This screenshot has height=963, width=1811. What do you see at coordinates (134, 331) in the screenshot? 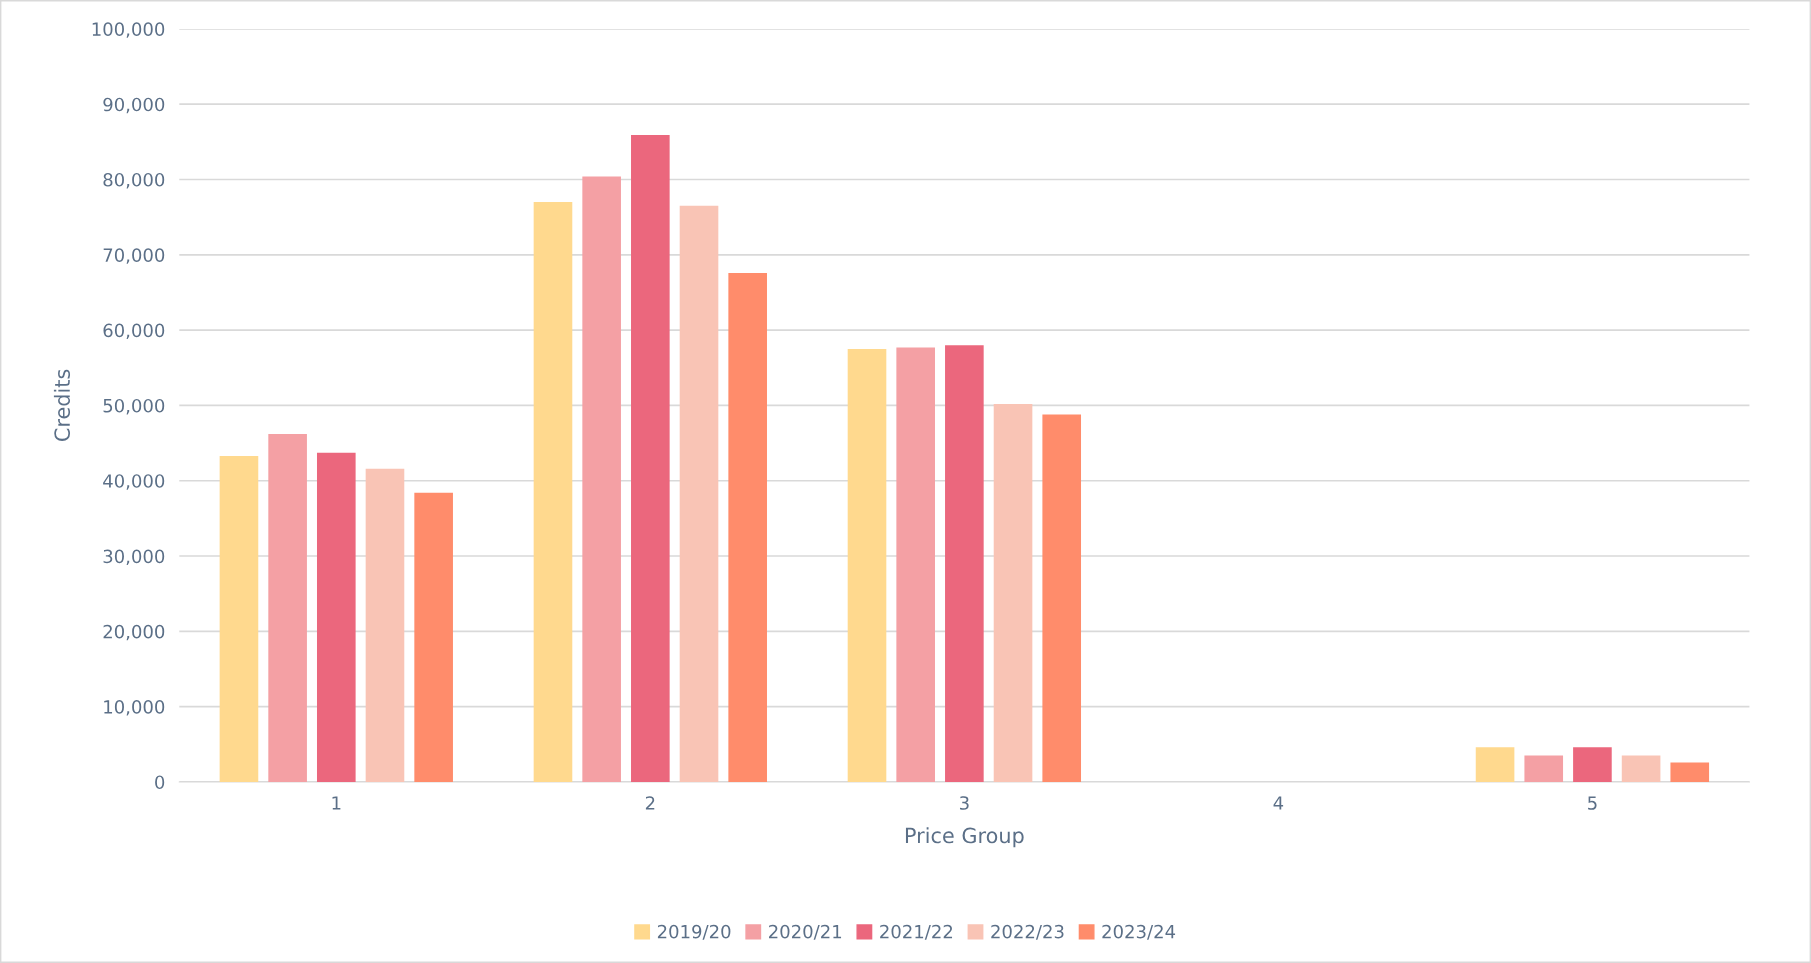
I see `y-tick-label: 60,000` at bounding box center [134, 331].